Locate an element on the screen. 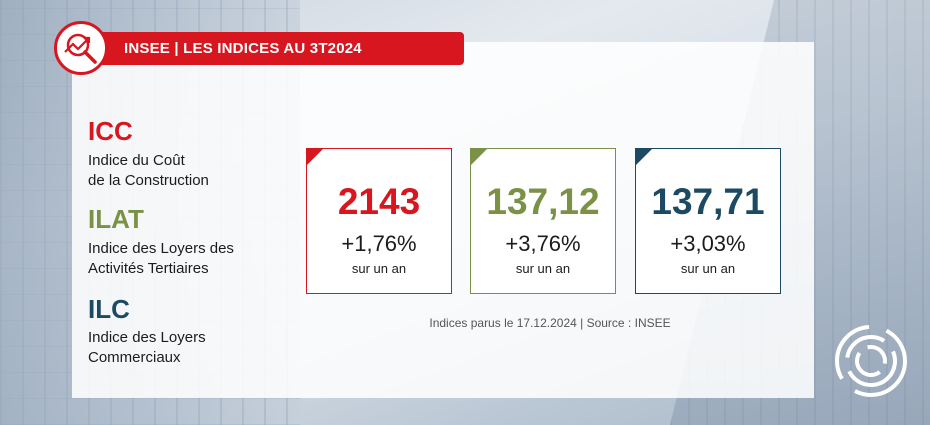  card-value: 2143 is located at coordinates (379, 201).